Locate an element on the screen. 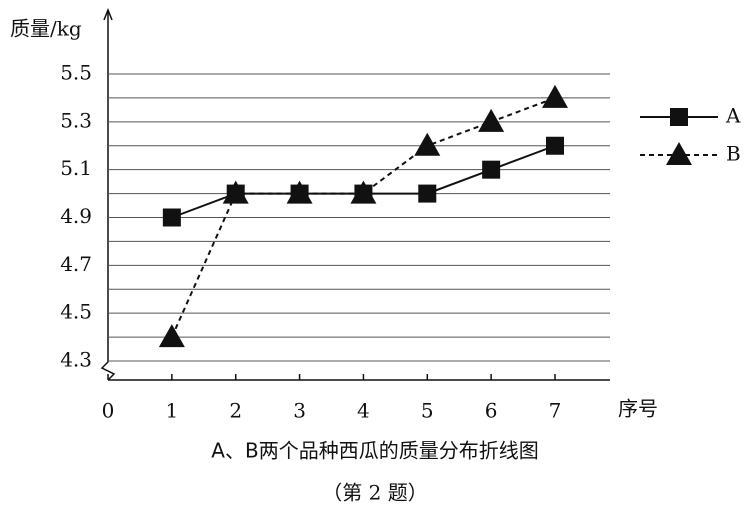 The width and height of the screenshot is (751, 515). x-tick-label: 1 is located at coordinates (171, 411).